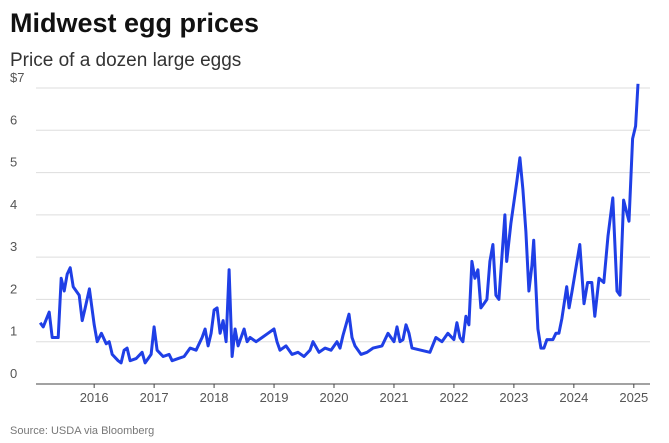 The image size is (669, 443). What do you see at coordinates (134, 23) in the screenshot?
I see `chart-title: Midwest egg prices` at bounding box center [134, 23].